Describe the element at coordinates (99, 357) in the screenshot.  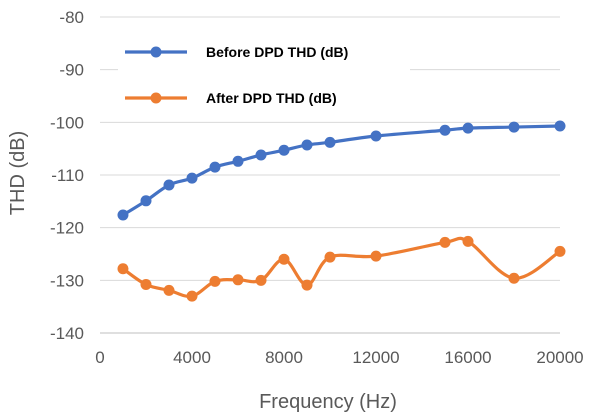
I see `x-tick-label: 0` at that location.